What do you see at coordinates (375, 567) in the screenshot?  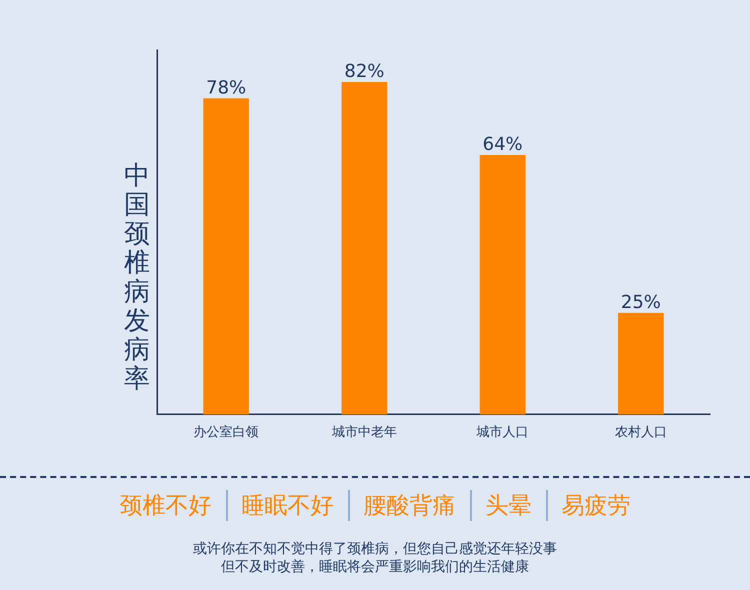 I see `text: 但不及时改善，睡眠将会严重影响我们的生活健康` at bounding box center [375, 567].